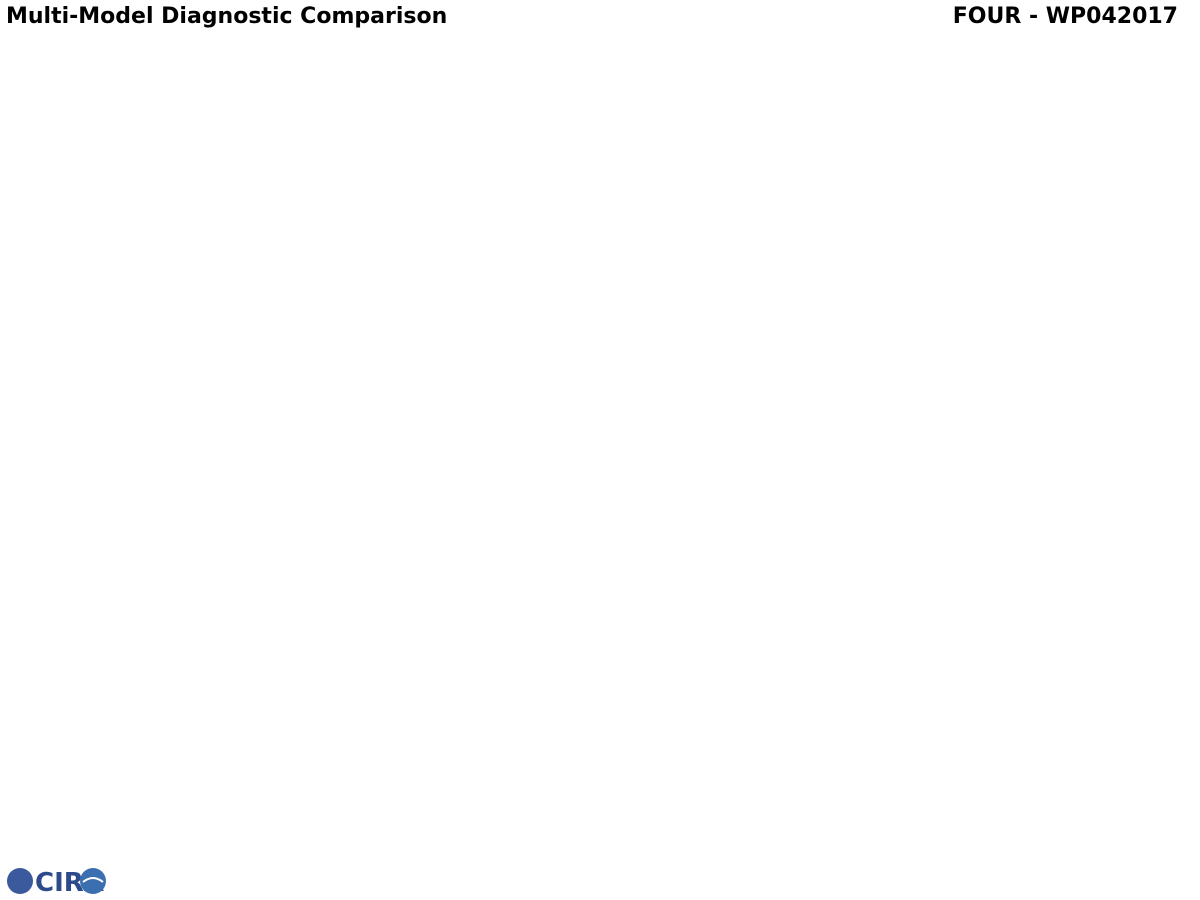 This screenshot has width=1200, height=900. I want to click on sst-x-tick-label: 10Jun 00z, so click(851, 590).